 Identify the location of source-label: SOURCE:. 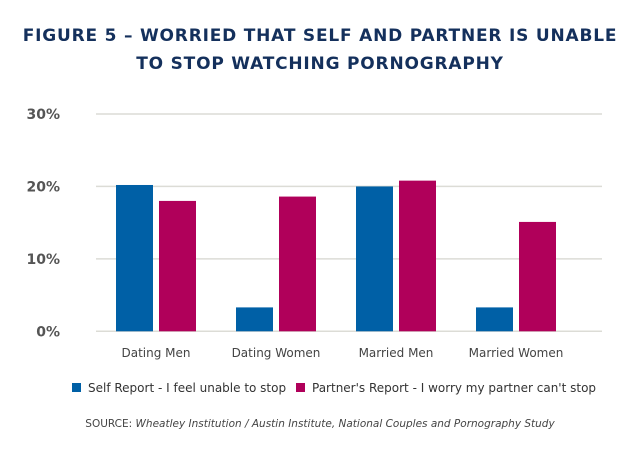
(109, 424).